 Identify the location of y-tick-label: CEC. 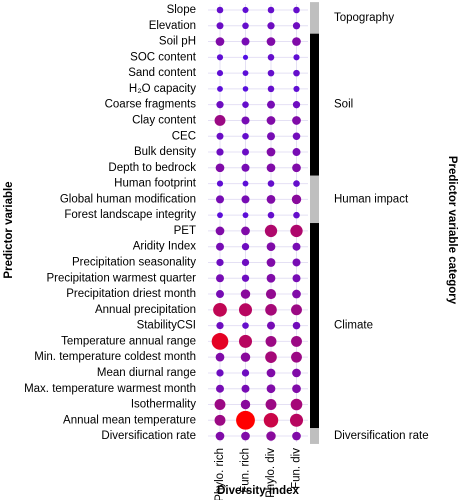
(184, 136).